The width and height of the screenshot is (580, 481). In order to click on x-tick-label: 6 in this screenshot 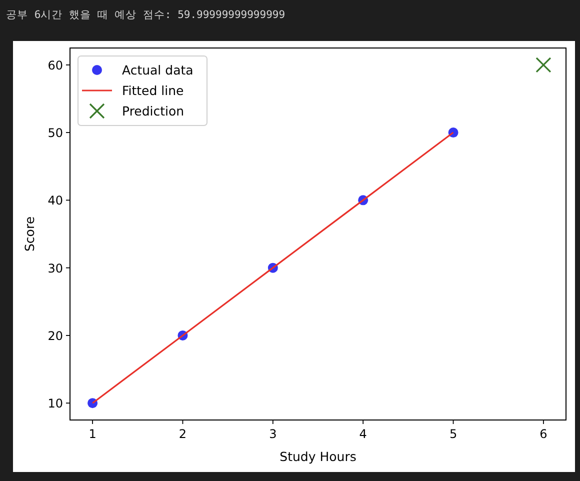, I will do `click(544, 434)`.